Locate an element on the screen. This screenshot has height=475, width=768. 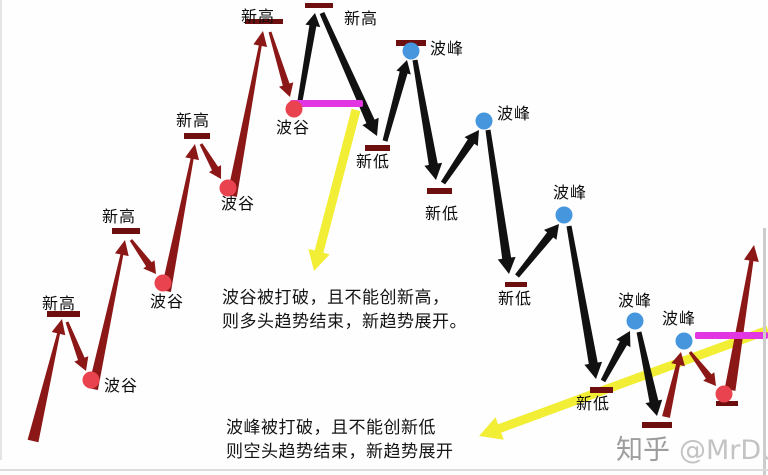
right-border-line is located at coordinates (764, 351).